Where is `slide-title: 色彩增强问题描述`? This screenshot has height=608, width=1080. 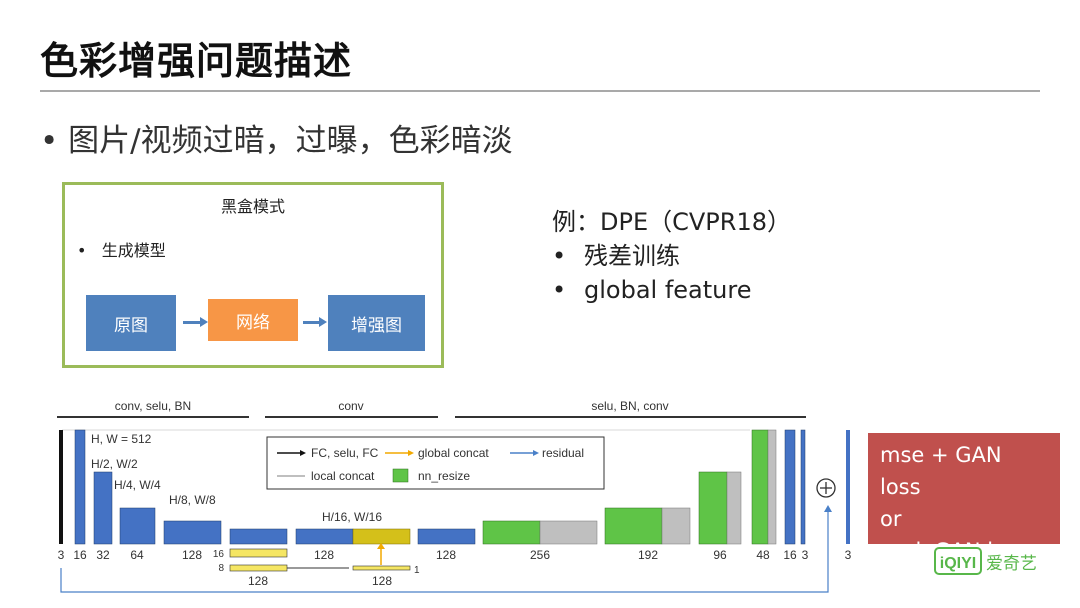
slide-title: 色彩增强问题描述 is located at coordinates (196, 61).